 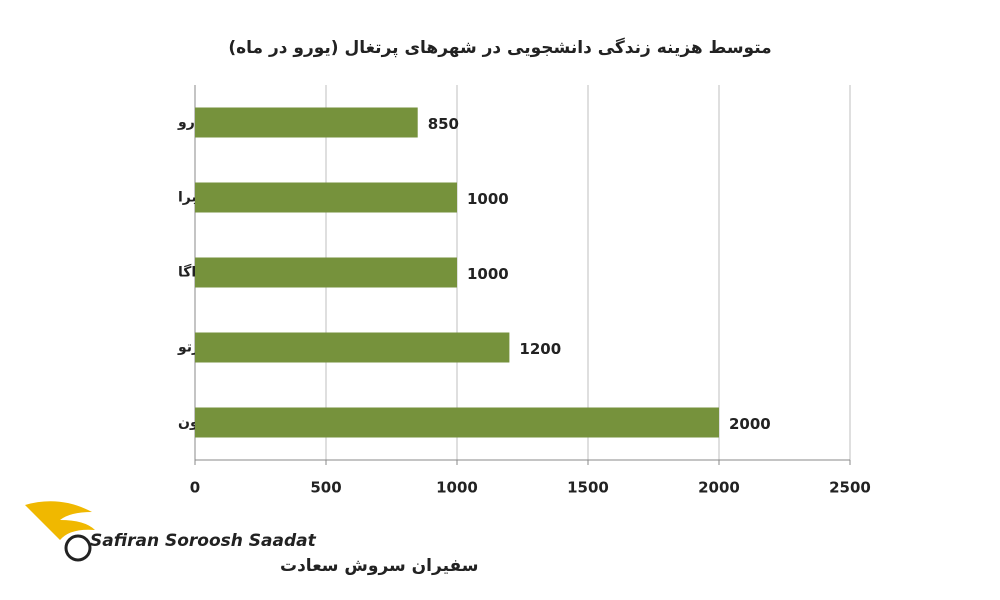 I want to click on logo-name-fa: سفیران سروش سعادت, so click(x=379, y=566).